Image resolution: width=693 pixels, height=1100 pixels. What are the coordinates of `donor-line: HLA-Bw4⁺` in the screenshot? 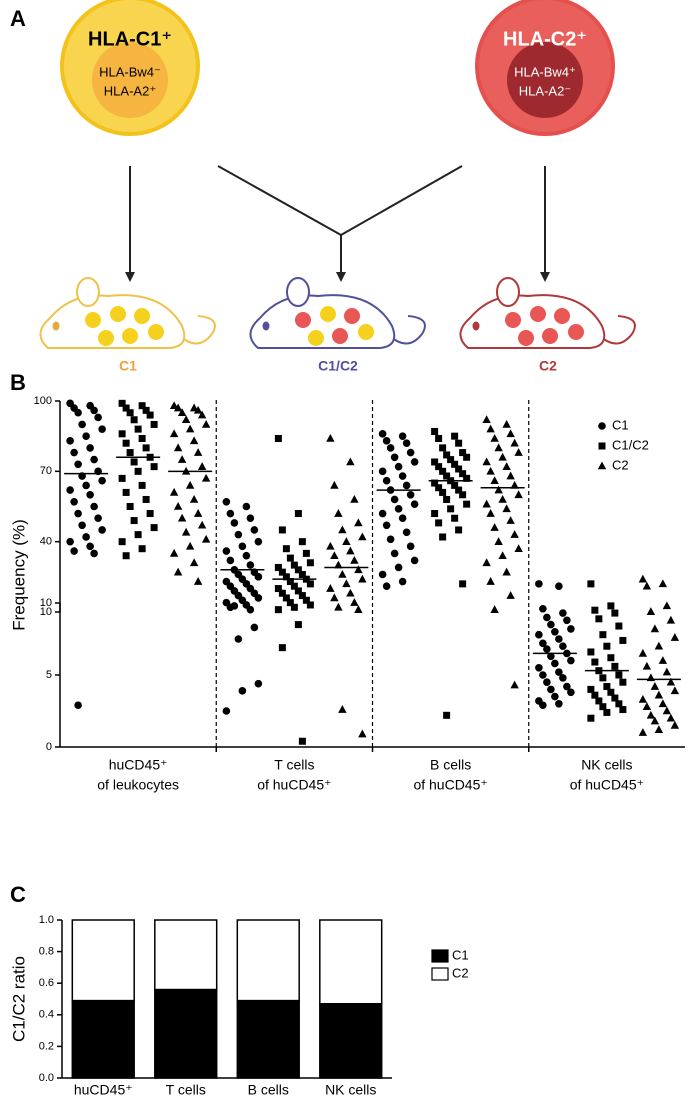 It's located at (545, 71).